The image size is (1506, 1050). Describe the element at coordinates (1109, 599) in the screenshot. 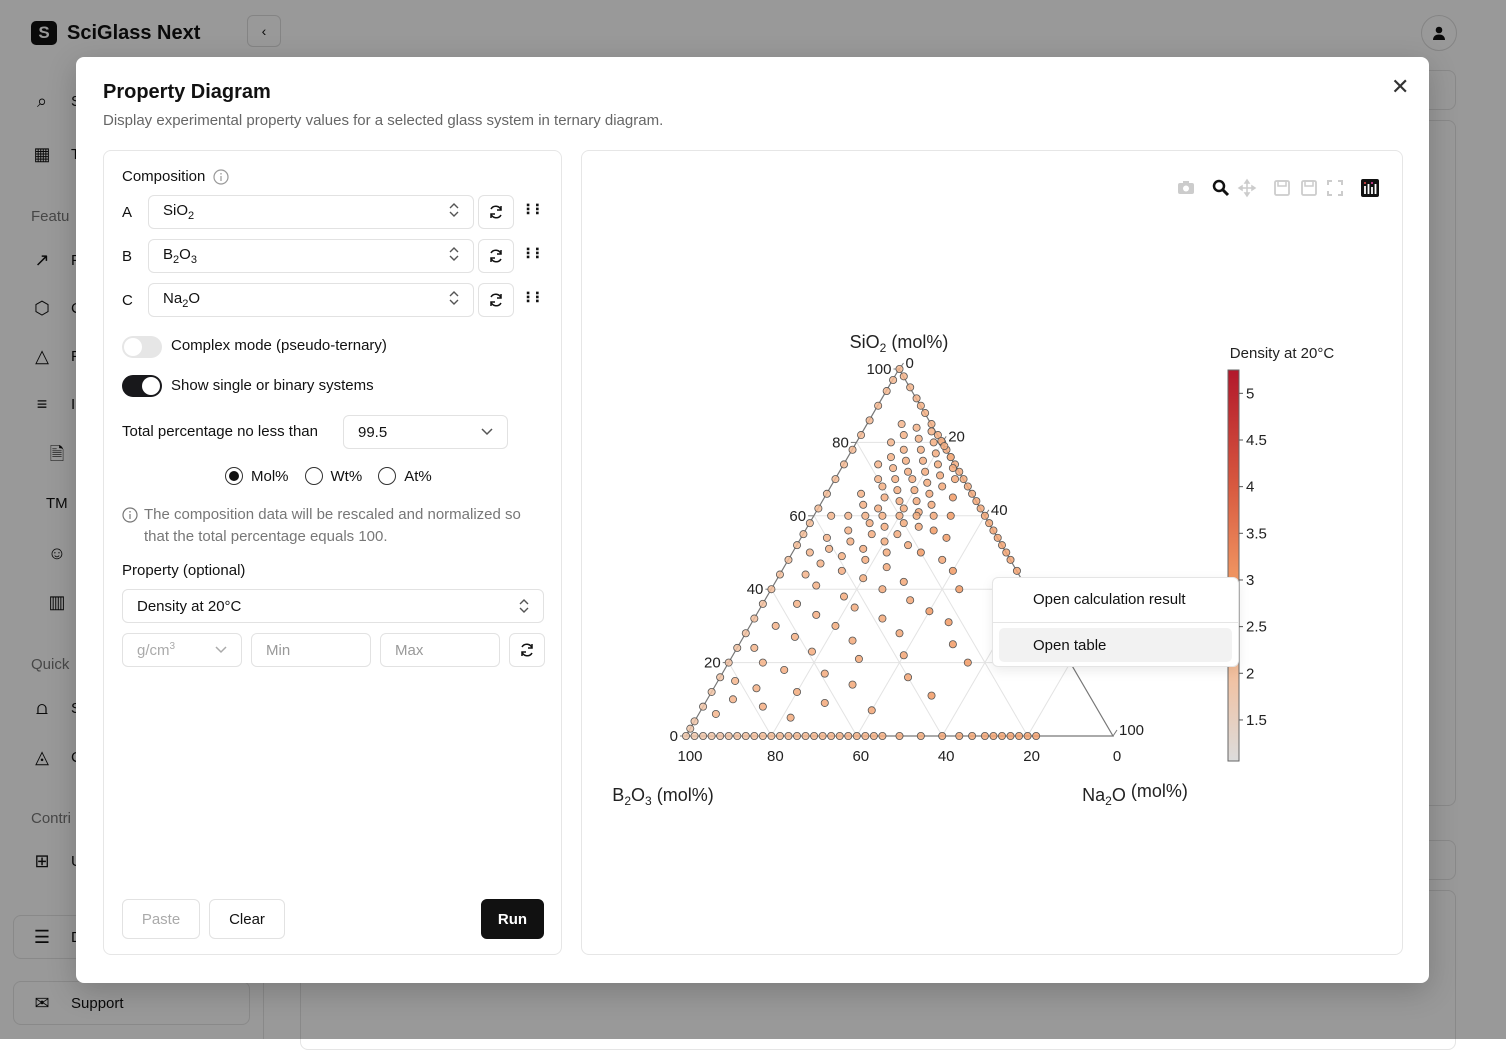

I see `menu-item-open-calculation-result: Open calculation result` at that location.